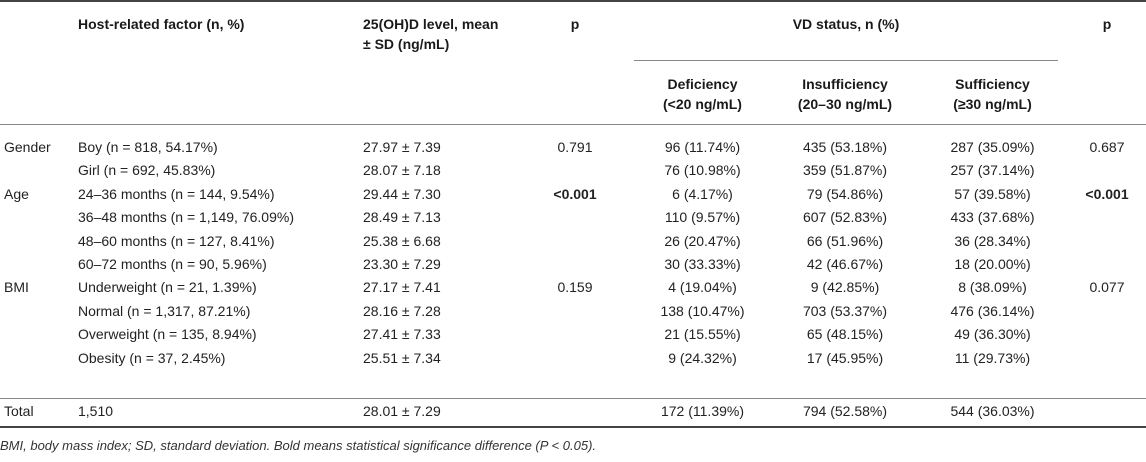  I want to click on cell-ins: 42 (46.67%), so click(845, 264).